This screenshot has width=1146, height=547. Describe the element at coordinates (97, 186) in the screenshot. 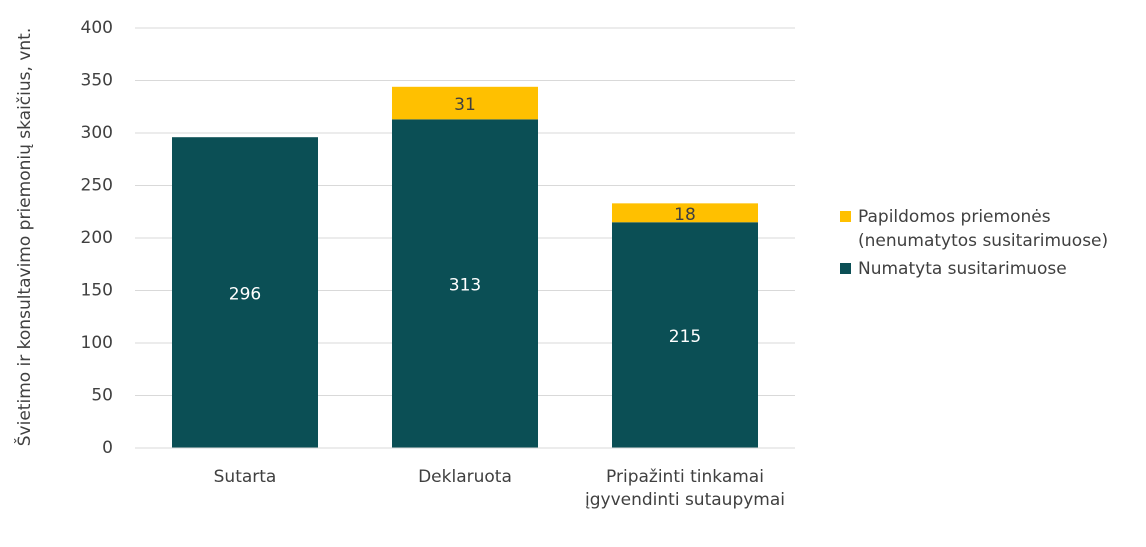

I see `y-tick-label: 250` at that location.